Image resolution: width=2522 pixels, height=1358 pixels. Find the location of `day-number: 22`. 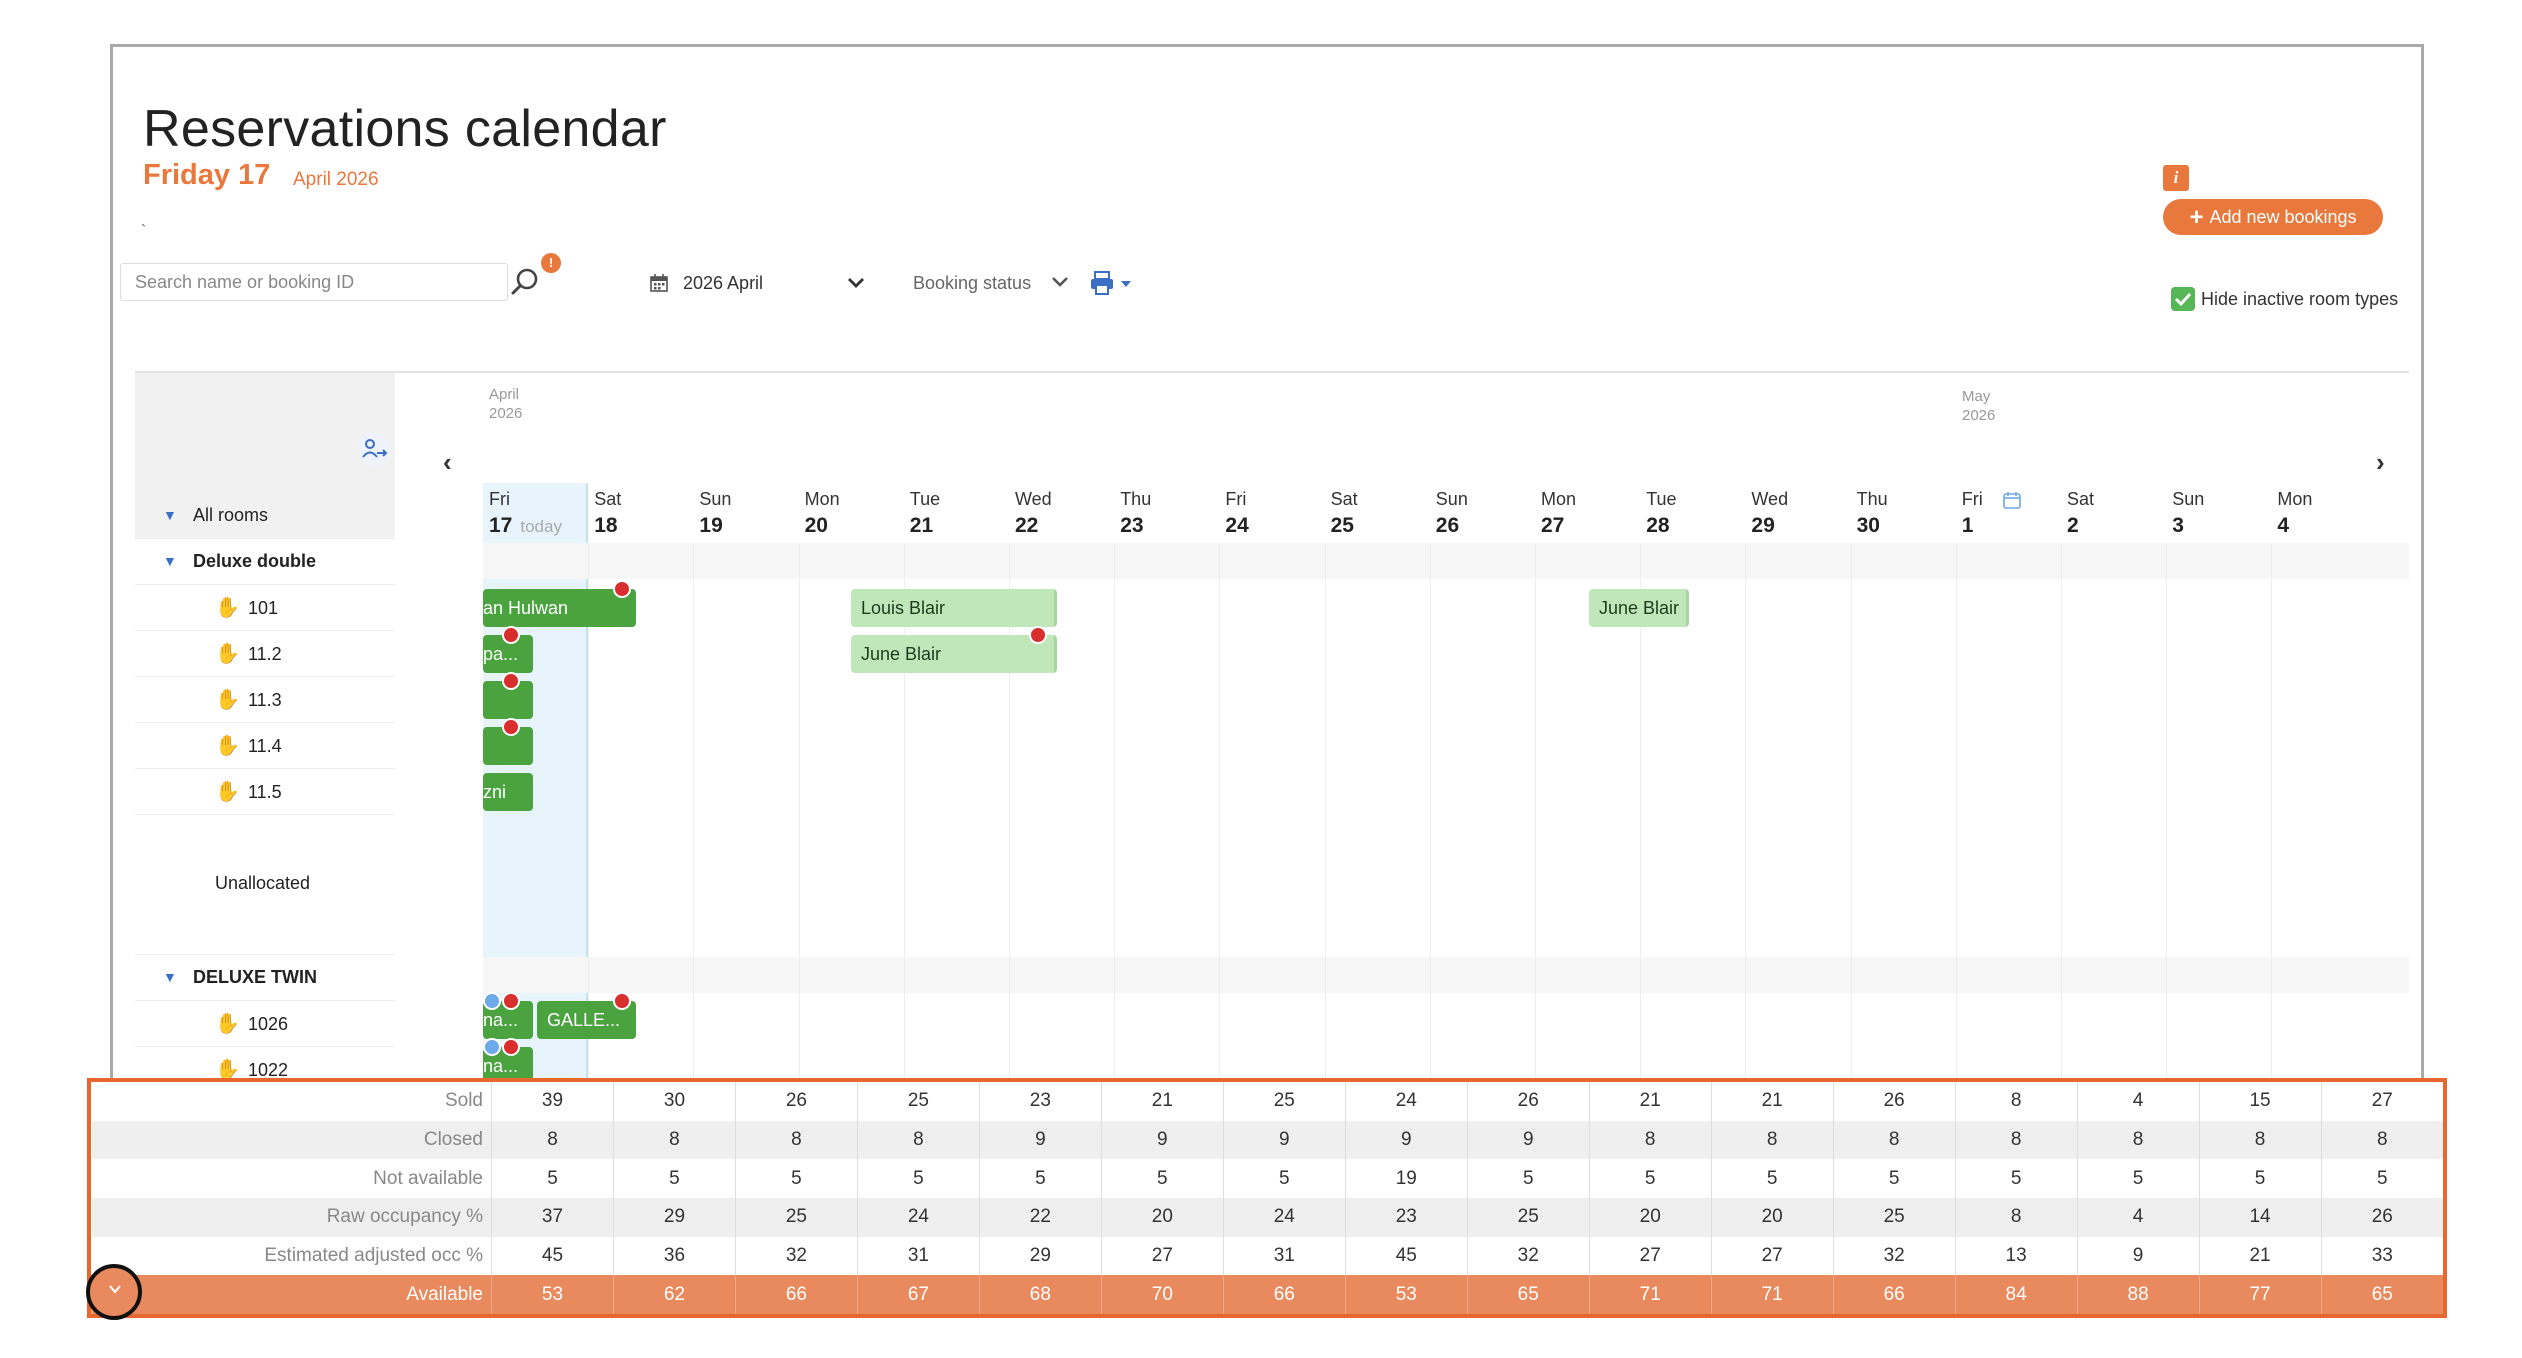

day-number: 22 is located at coordinates (1027, 525).